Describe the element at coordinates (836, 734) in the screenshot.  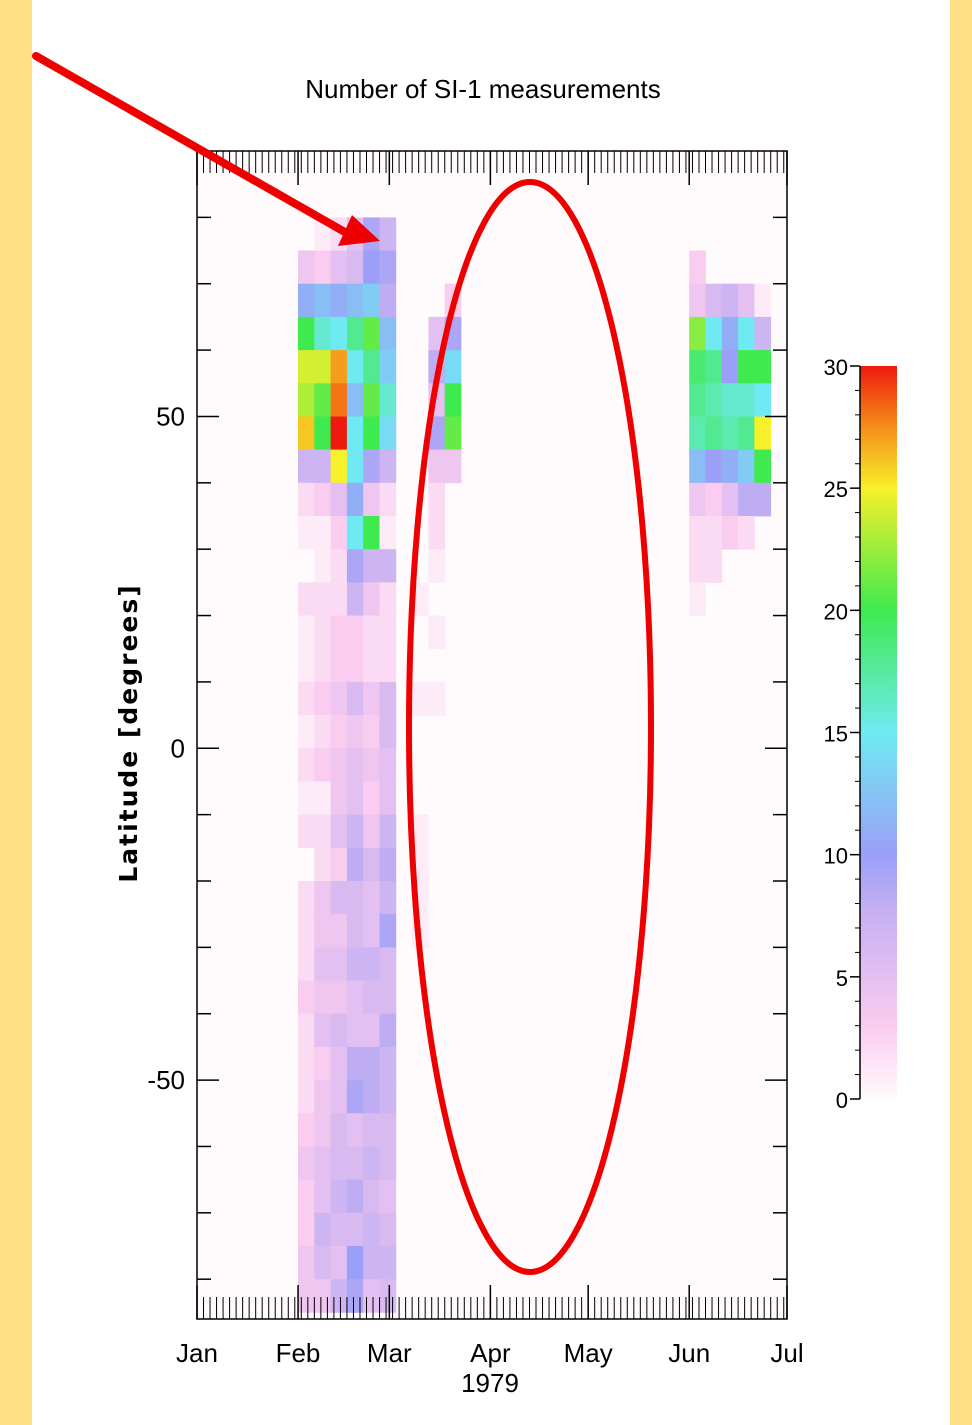
I see `colorbar-tick-label: 15` at that location.